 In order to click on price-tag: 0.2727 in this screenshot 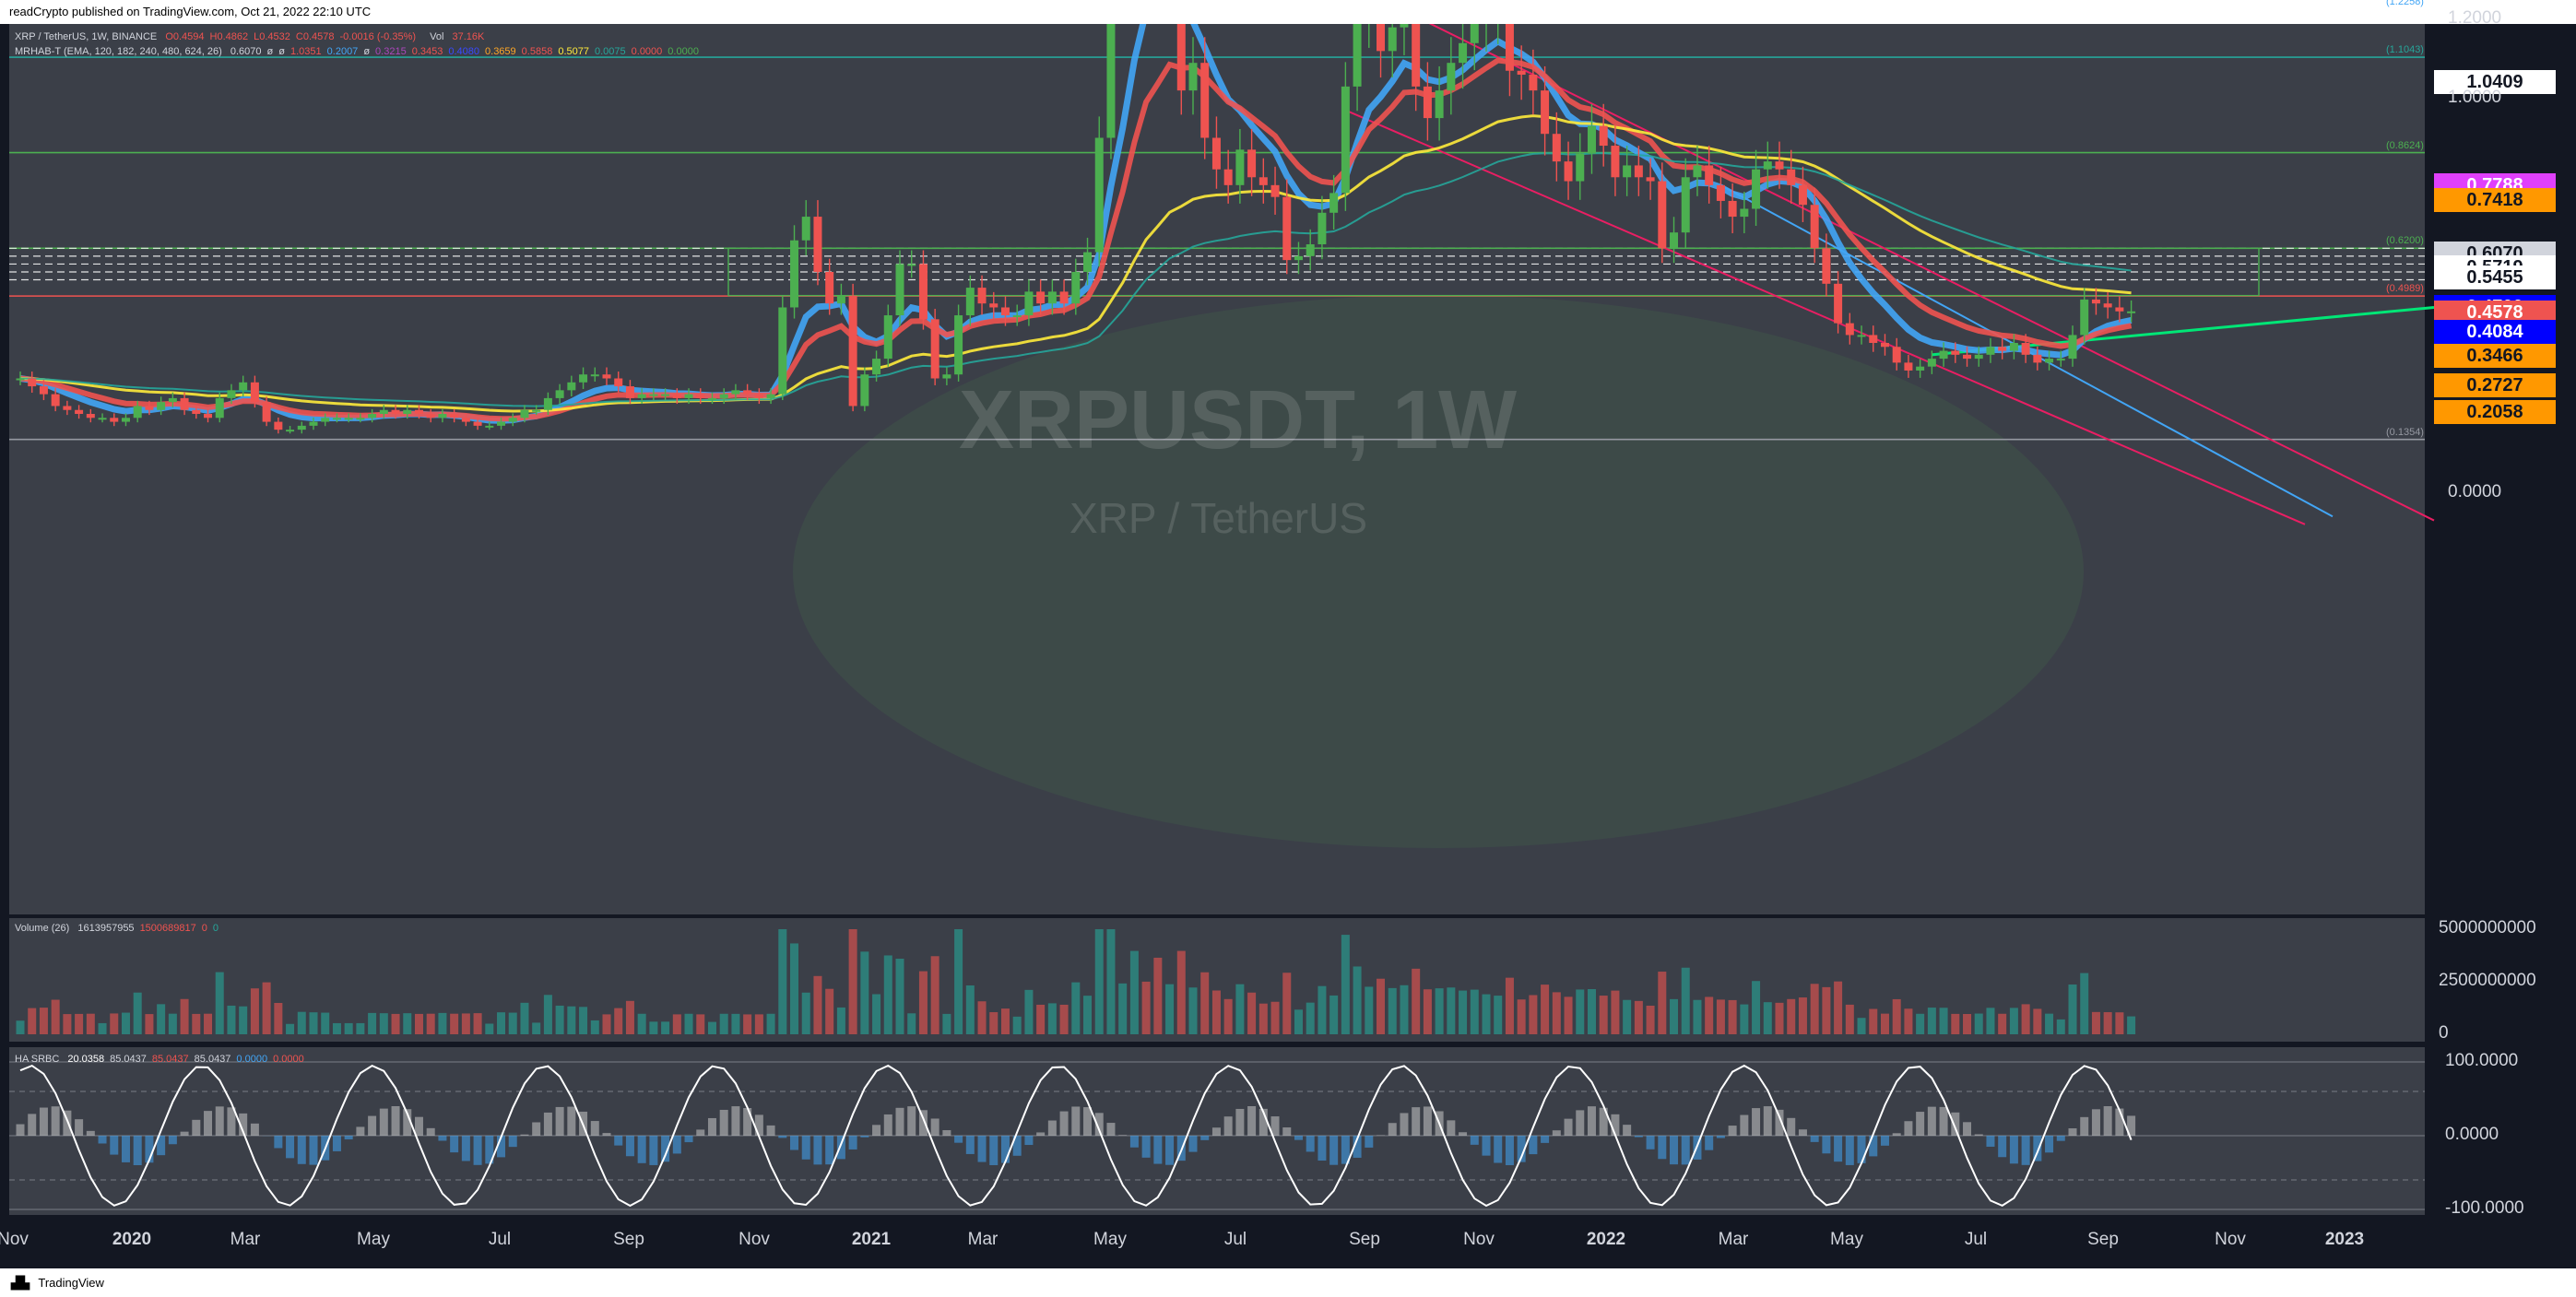, I will do `click(2495, 384)`.